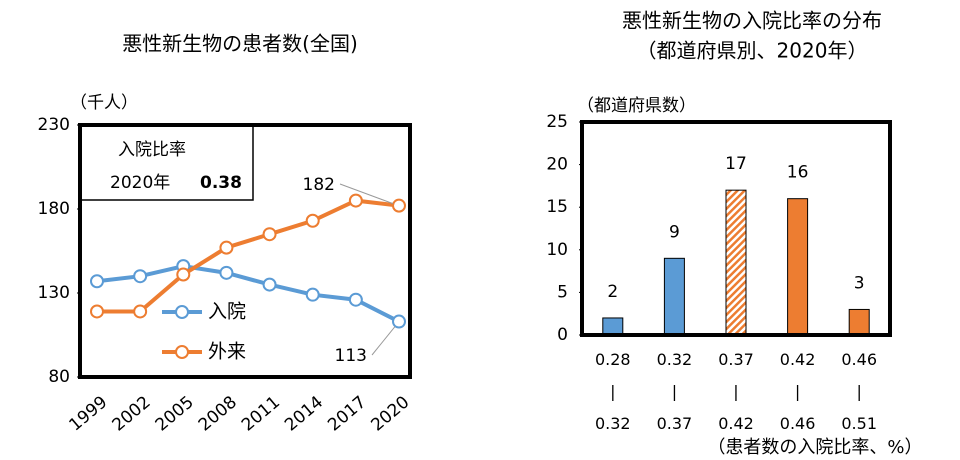  I want to click on y-axis-label: （千人）, so click(104, 103).